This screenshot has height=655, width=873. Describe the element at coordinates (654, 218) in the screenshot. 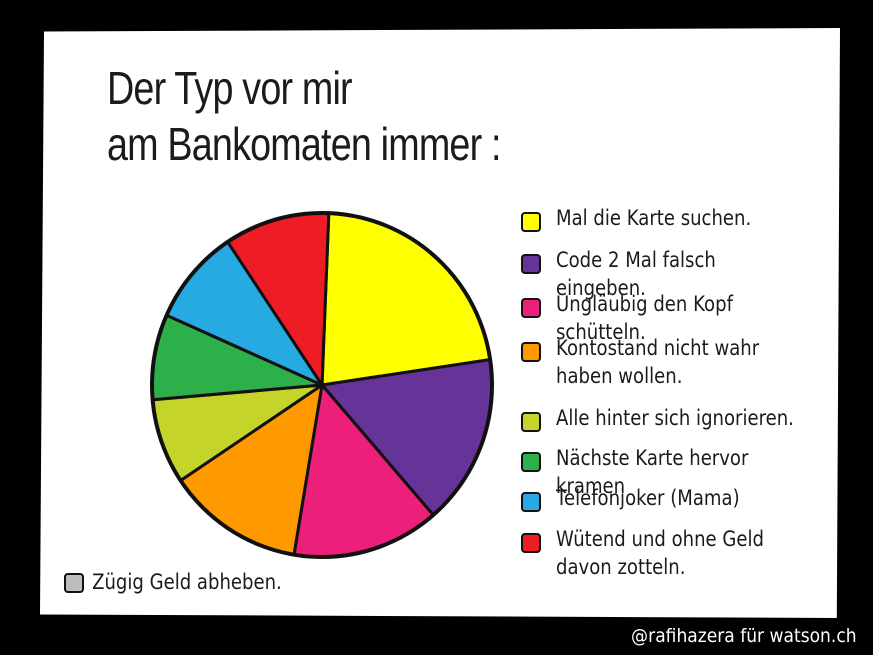

I see `legend-label-karte-suchen: Mal die Karte suchen.` at that location.